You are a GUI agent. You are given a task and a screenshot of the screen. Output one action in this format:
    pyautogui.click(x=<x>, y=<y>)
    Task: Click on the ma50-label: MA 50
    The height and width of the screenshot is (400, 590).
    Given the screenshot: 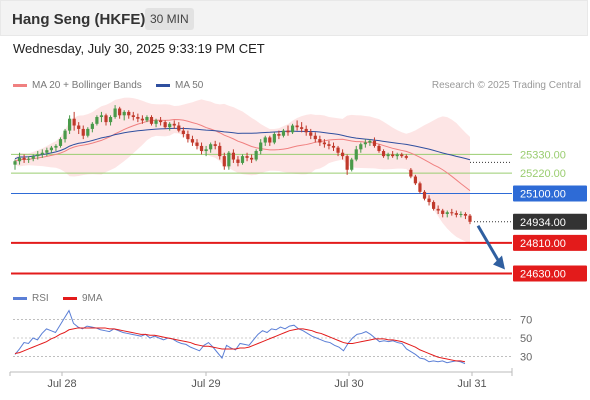 What is the action you would take?
    pyautogui.click(x=189, y=85)
    